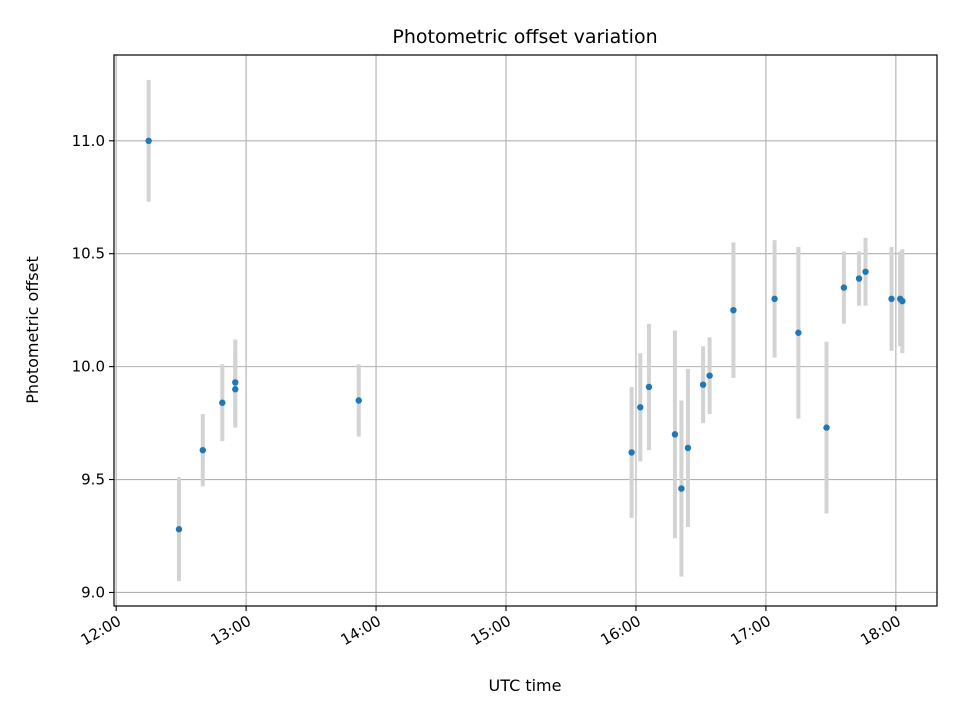 The width and height of the screenshot is (960, 720). Describe the element at coordinates (88, 367) in the screenshot. I see `y-tick-label: 10.0` at that location.